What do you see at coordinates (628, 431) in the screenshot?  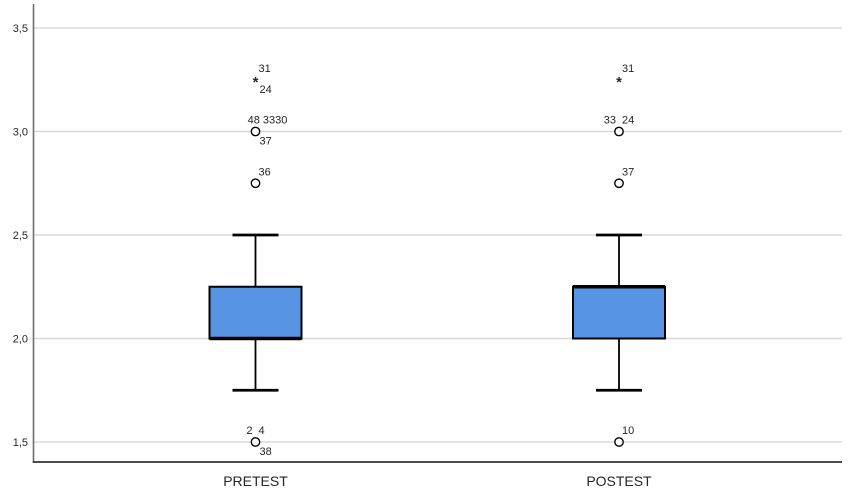 I see `case-label: 10` at bounding box center [628, 431].